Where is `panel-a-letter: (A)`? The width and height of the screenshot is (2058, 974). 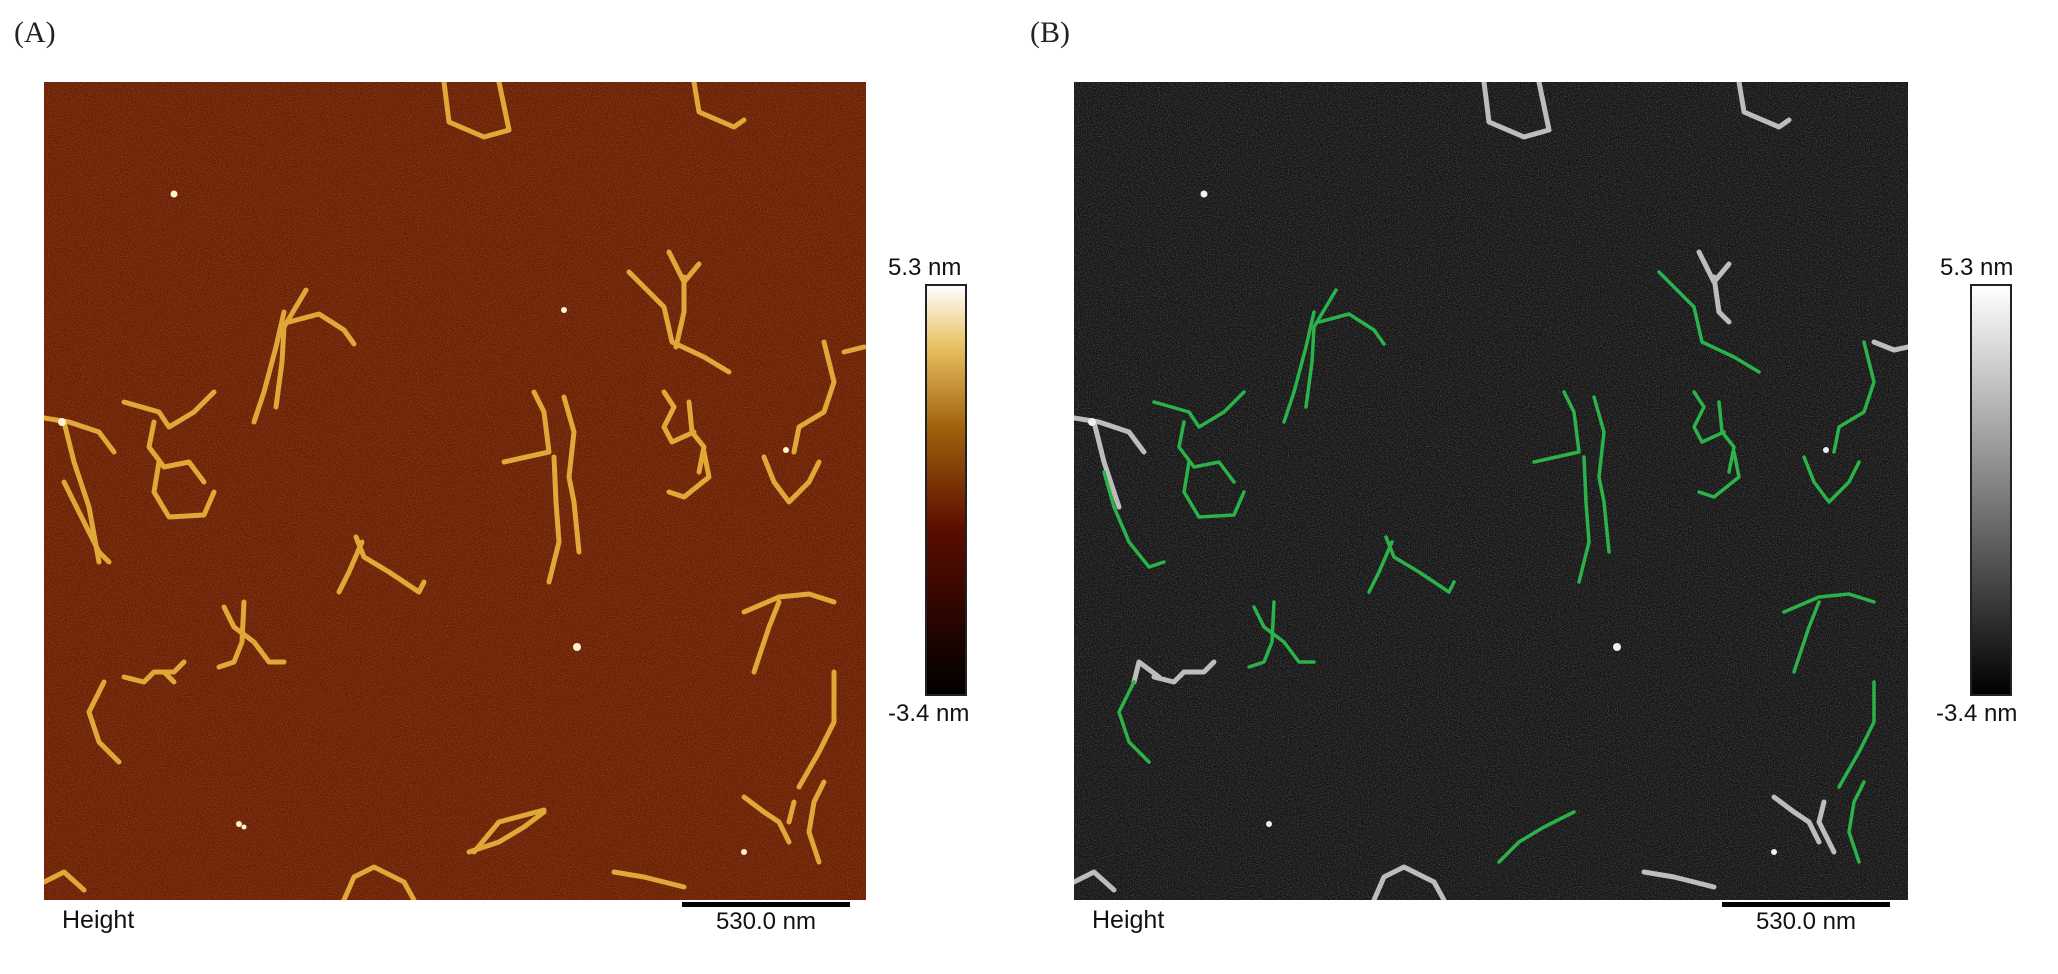 panel-a-letter: (A) is located at coordinates (35, 32).